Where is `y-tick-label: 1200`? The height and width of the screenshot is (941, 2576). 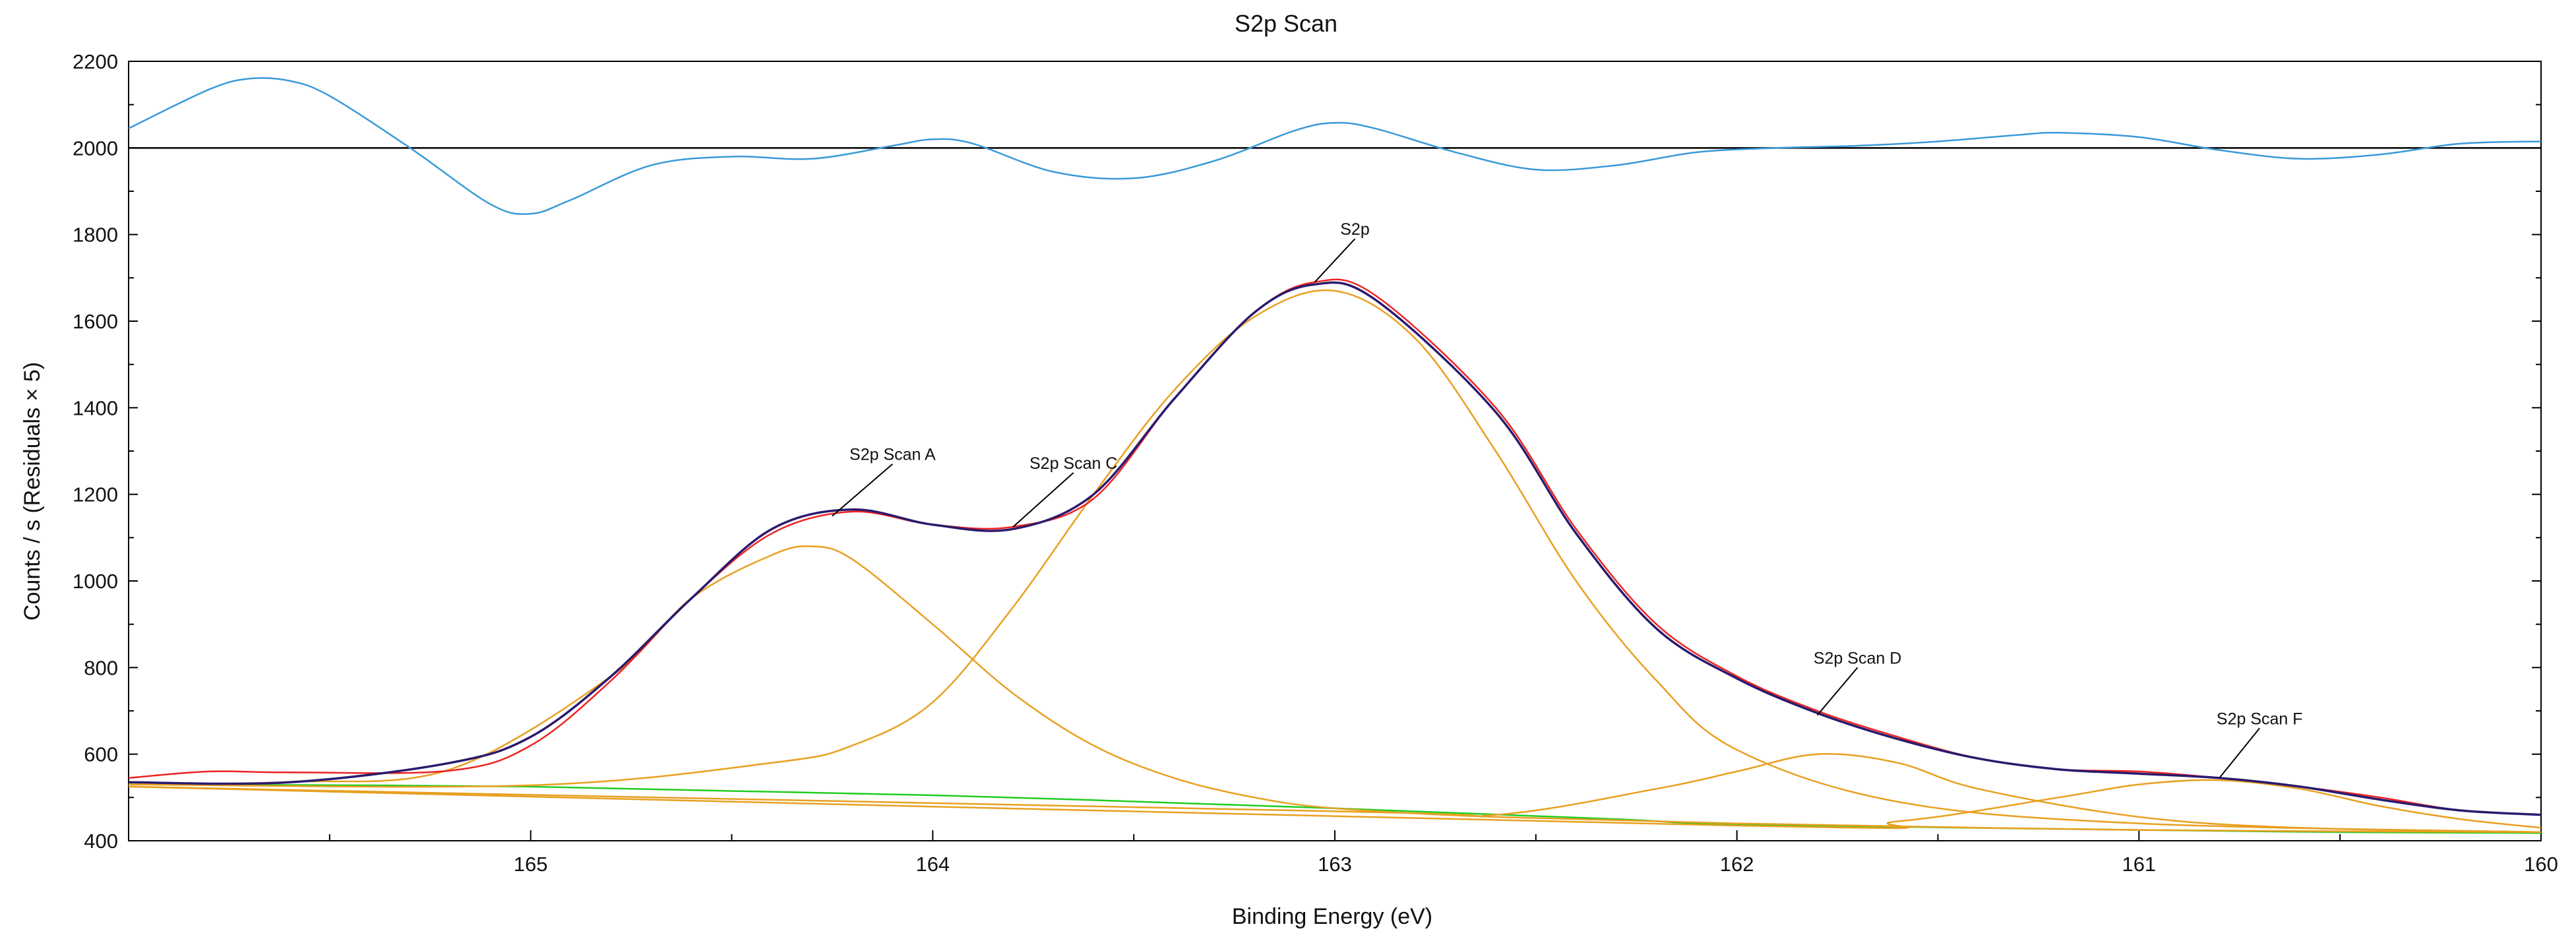 y-tick-label: 1200 is located at coordinates (95, 494).